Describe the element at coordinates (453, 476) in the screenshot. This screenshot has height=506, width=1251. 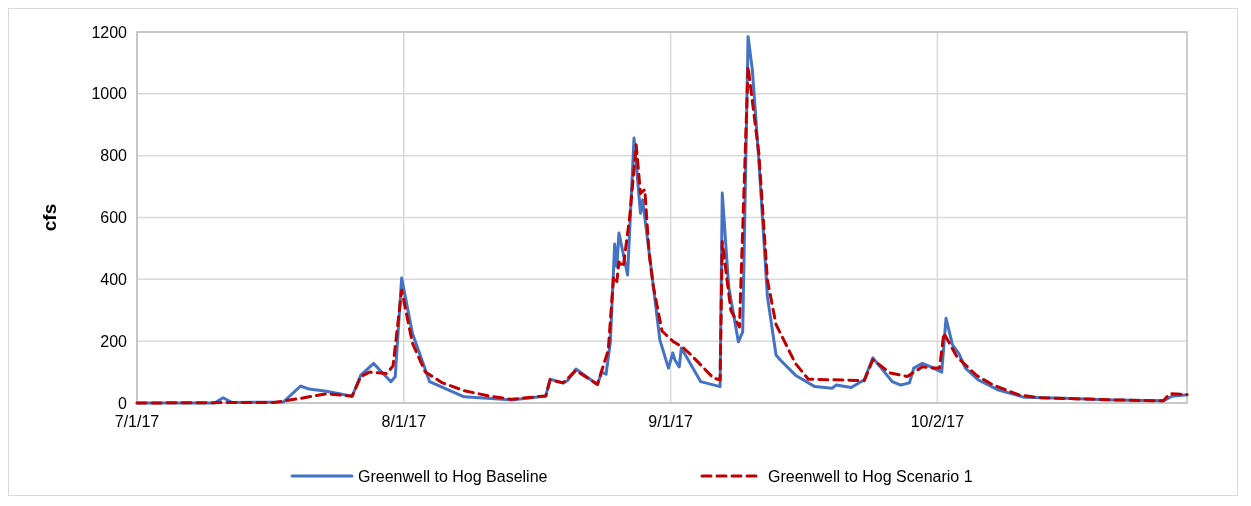
I see `legend-label: Greenwell to Hog Baseline` at that location.